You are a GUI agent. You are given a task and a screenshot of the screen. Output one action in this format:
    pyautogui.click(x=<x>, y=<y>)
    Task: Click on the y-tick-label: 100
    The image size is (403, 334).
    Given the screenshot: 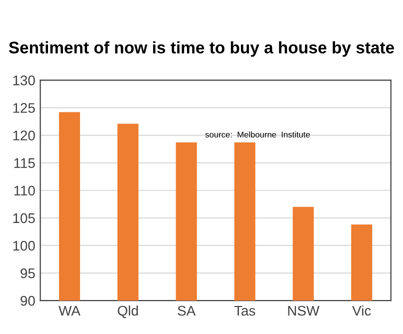 What is the action you would take?
    pyautogui.click(x=24, y=245)
    